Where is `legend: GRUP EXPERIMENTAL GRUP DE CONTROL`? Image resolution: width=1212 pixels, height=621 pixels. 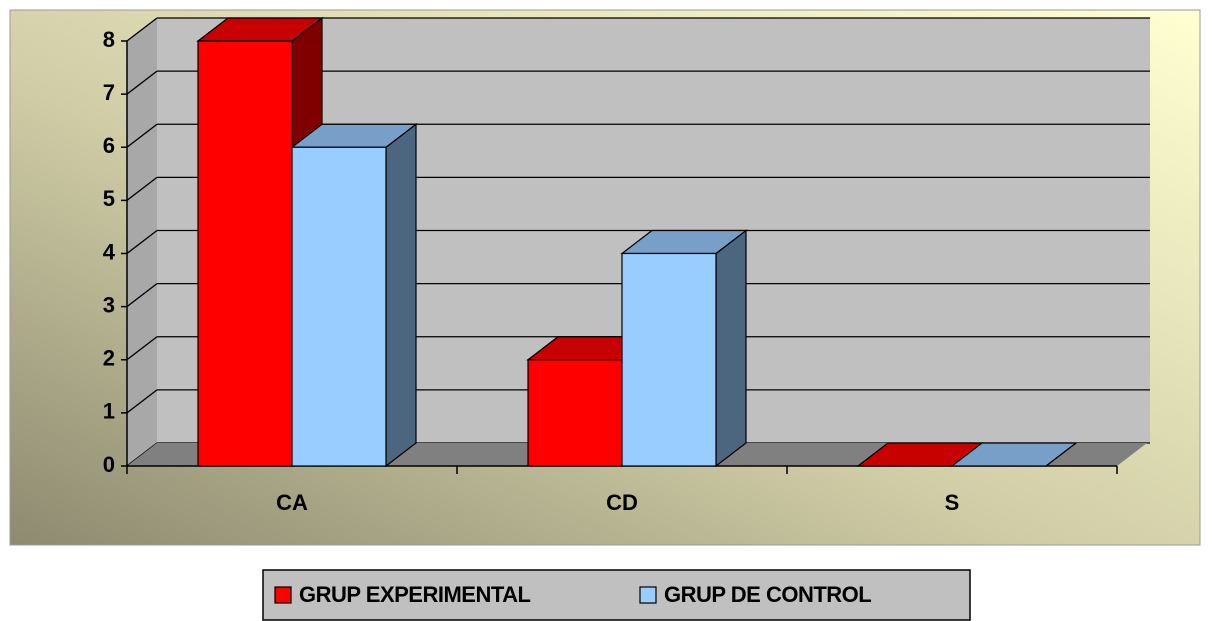
legend: GRUP EXPERIMENTAL GRUP DE CONTROL is located at coordinates (616, 595).